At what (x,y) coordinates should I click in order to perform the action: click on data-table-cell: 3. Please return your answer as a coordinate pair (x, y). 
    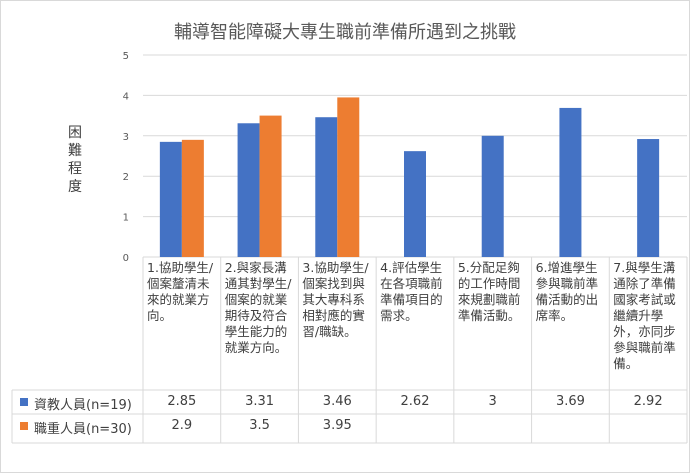
    Looking at the image, I should click on (492, 401).